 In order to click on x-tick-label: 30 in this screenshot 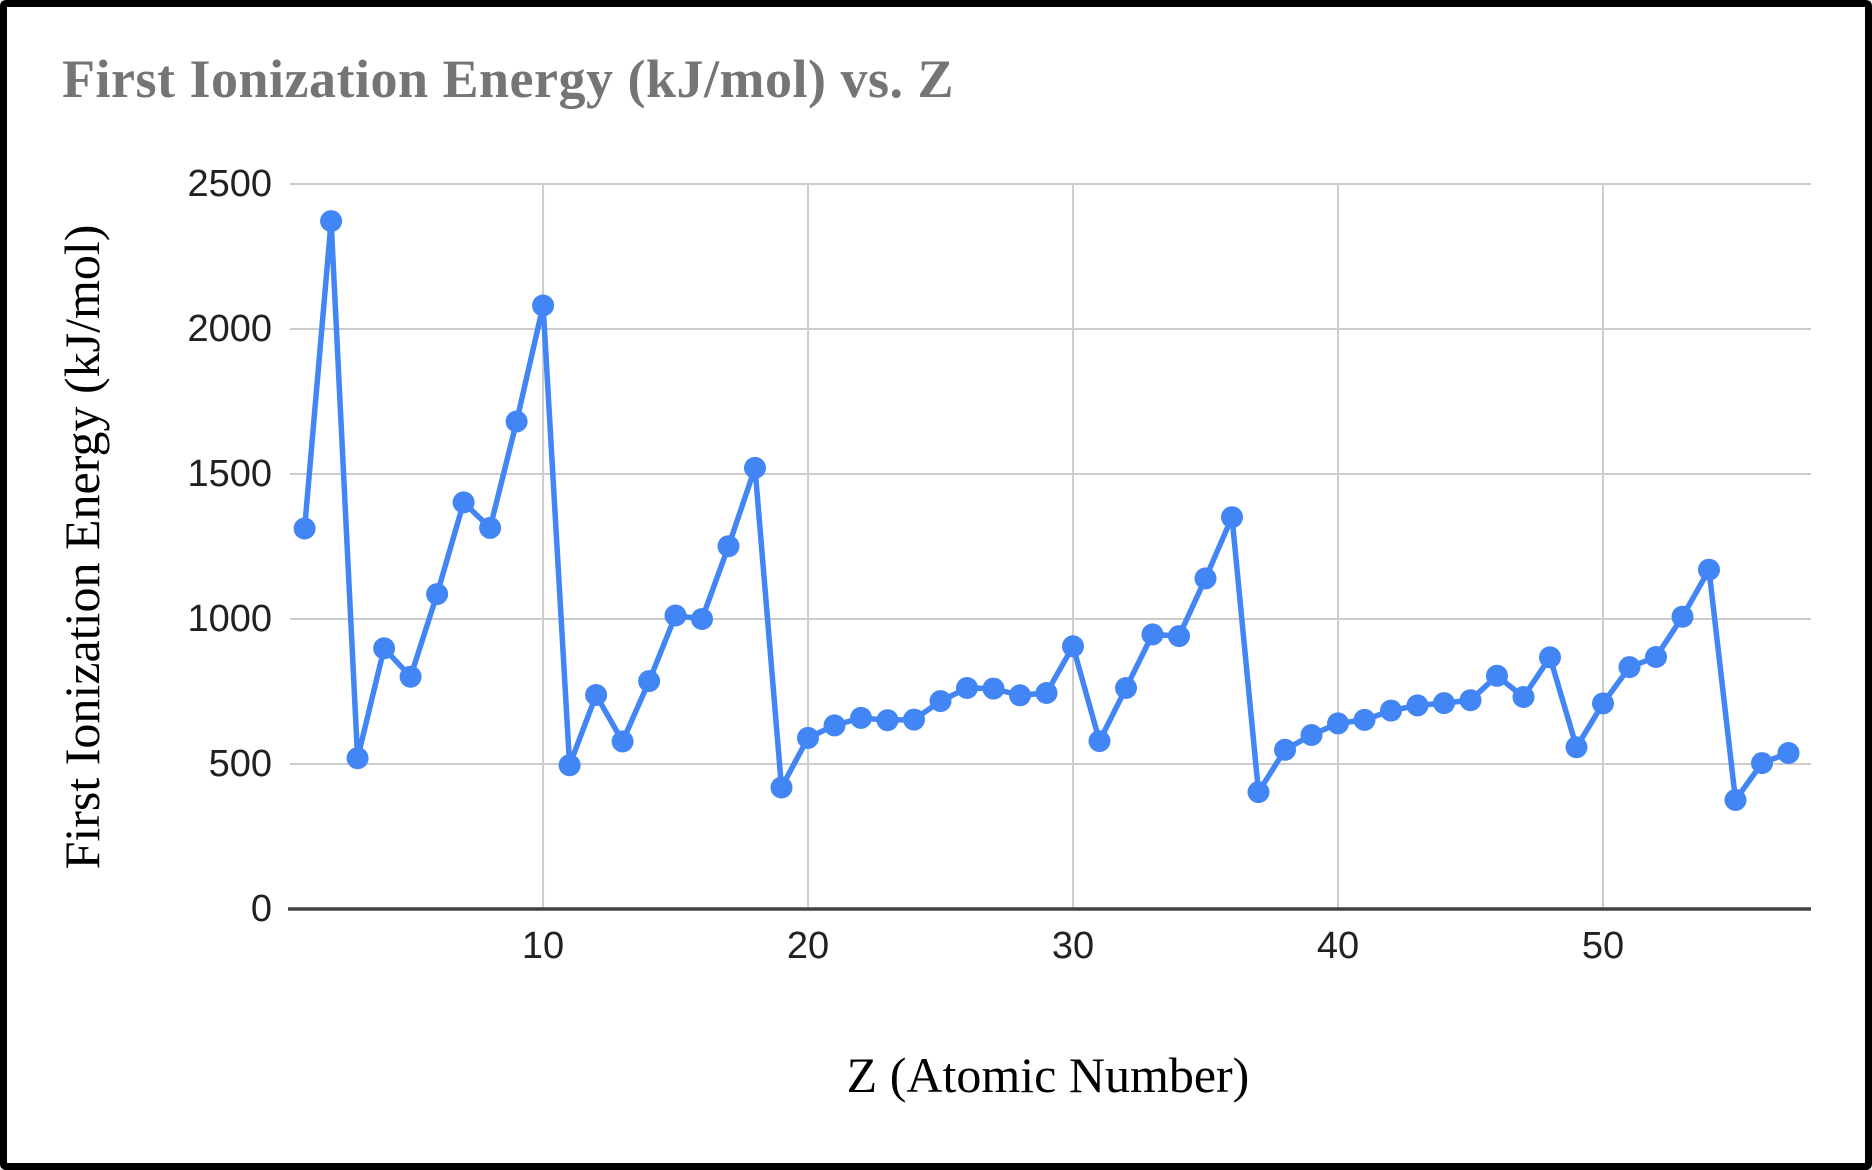, I will do `click(1073, 946)`.